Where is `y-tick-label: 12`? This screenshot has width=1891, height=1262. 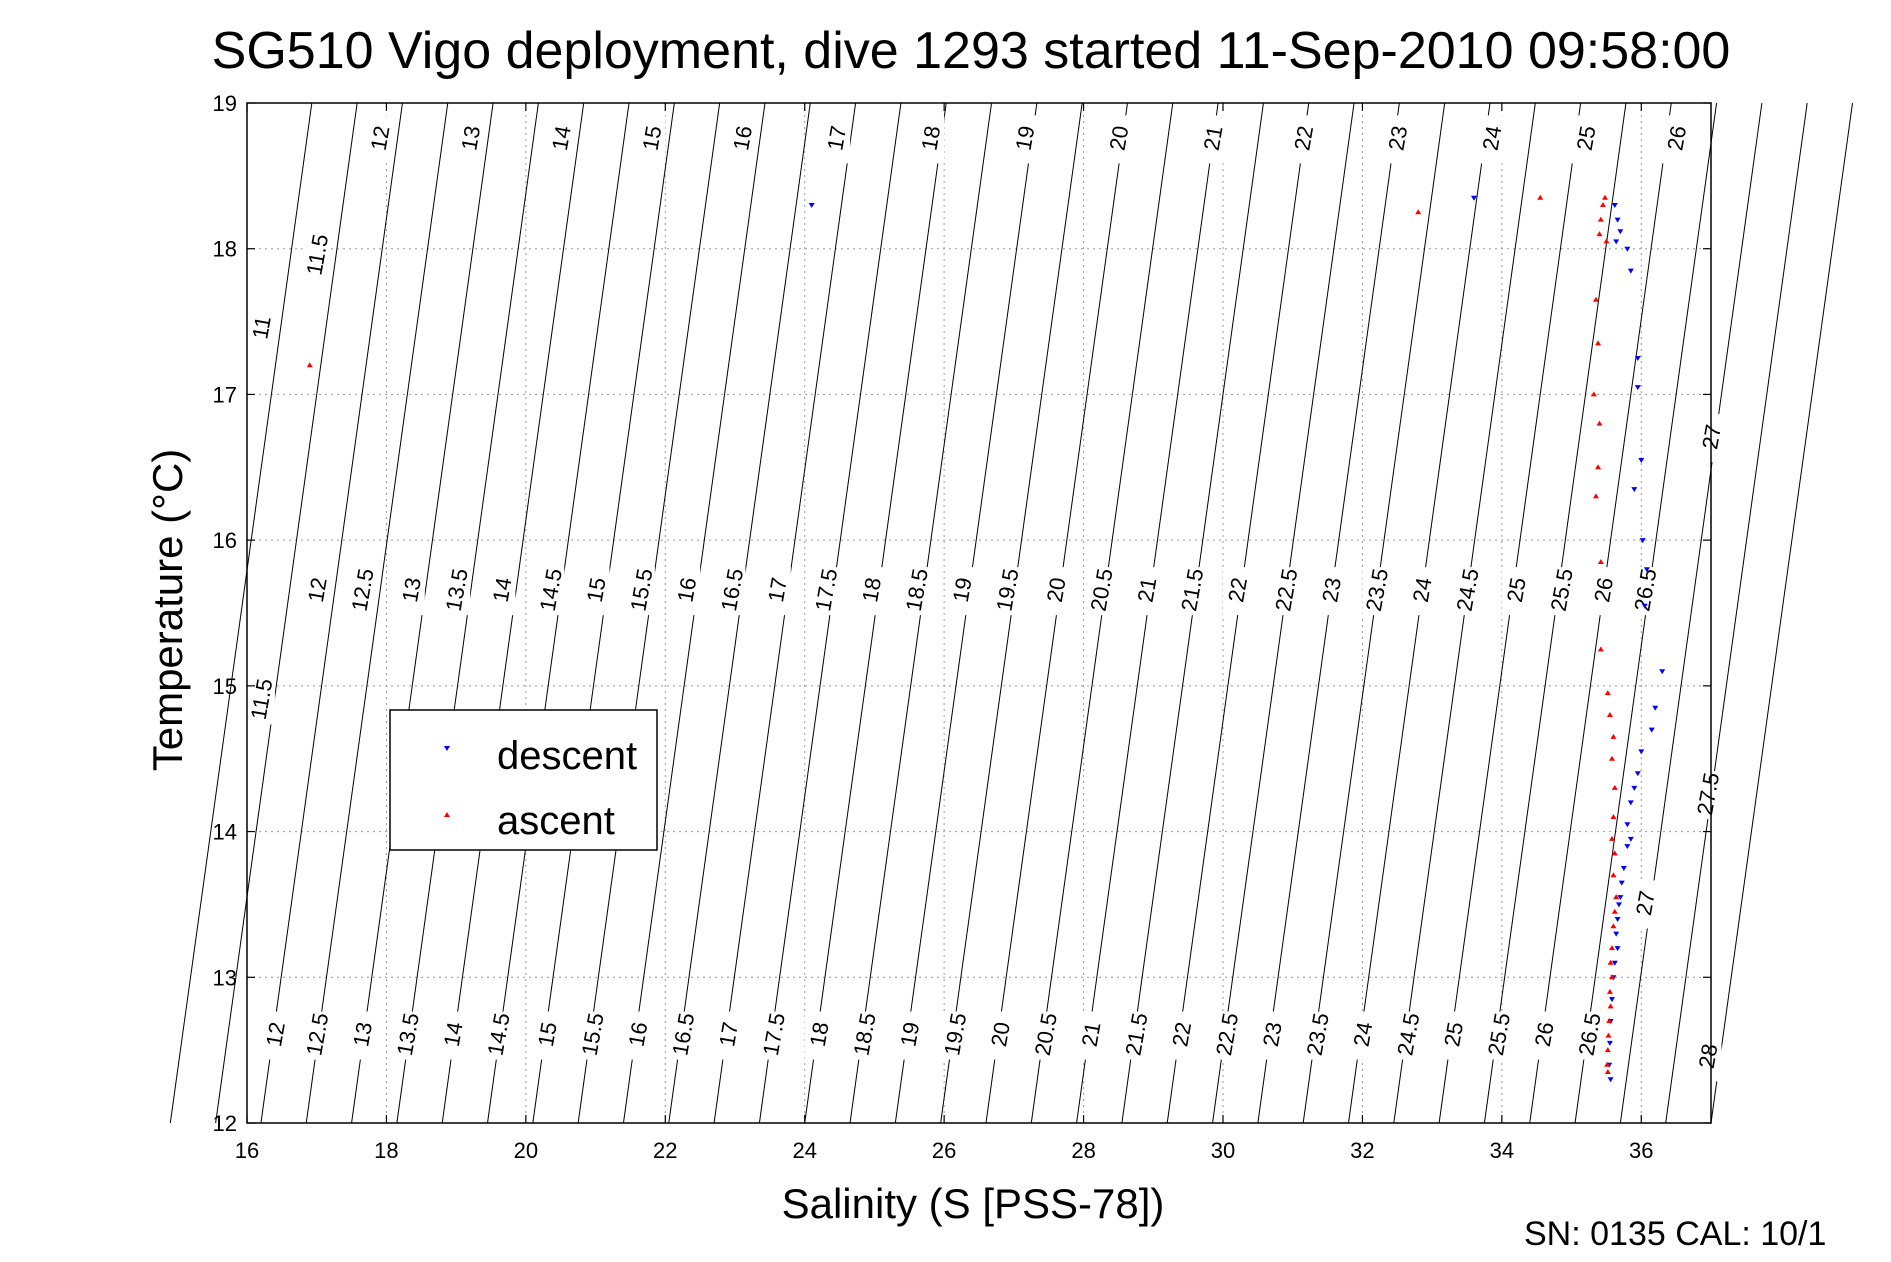 y-tick-label: 12 is located at coordinates (225, 1123).